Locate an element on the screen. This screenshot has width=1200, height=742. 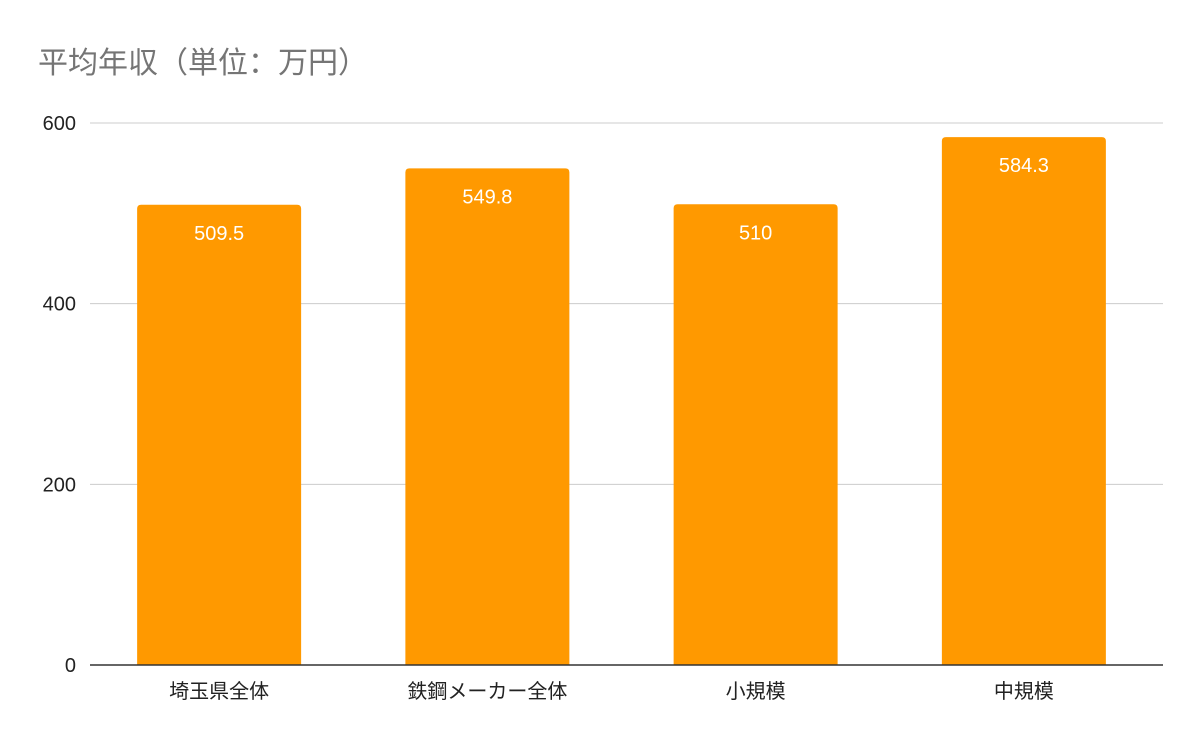
x-category-label-0: 埼玉県全体 is located at coordinates (219, 691).